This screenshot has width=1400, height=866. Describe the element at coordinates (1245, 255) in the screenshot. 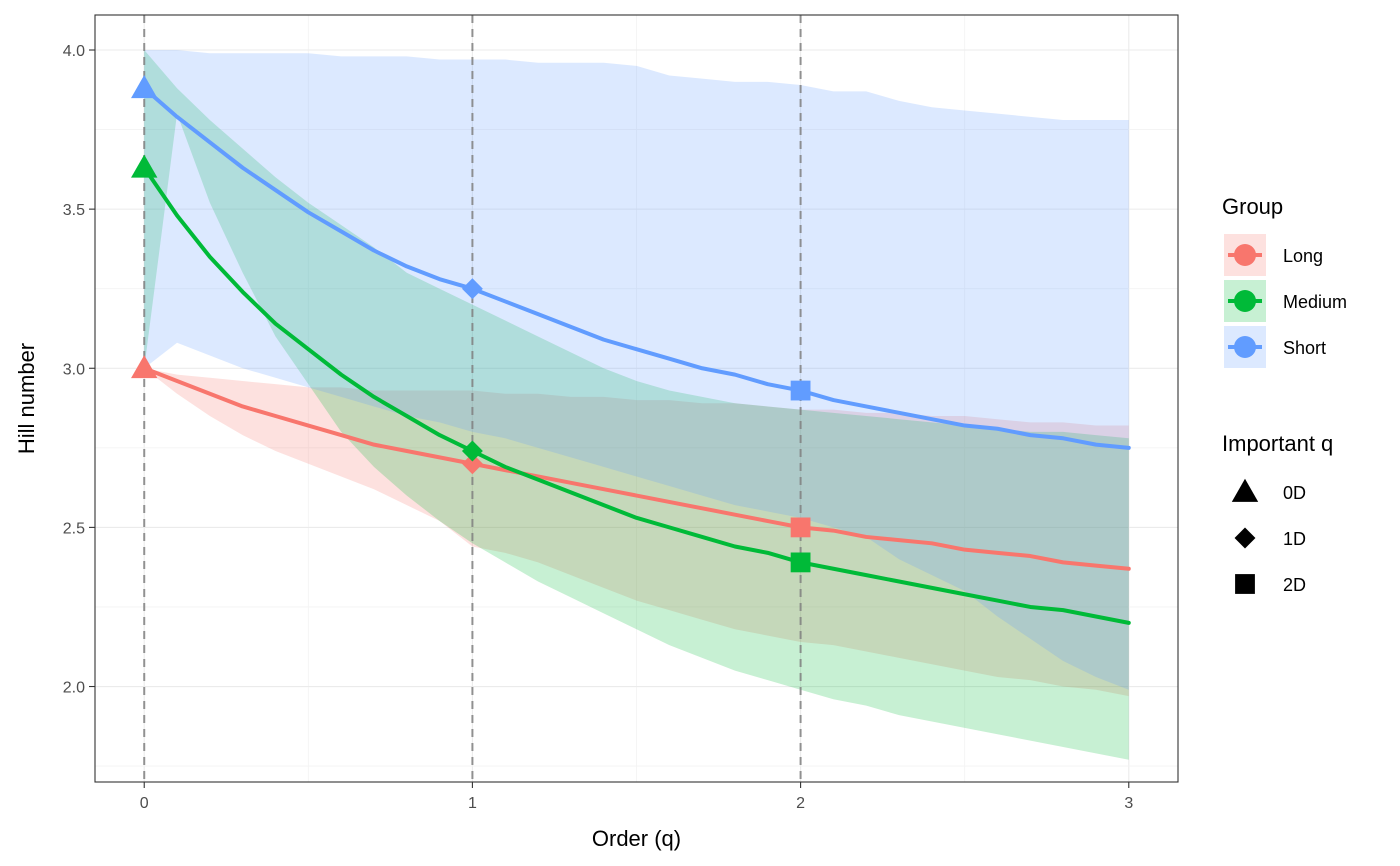

I see `legend-dot-long` at that location.